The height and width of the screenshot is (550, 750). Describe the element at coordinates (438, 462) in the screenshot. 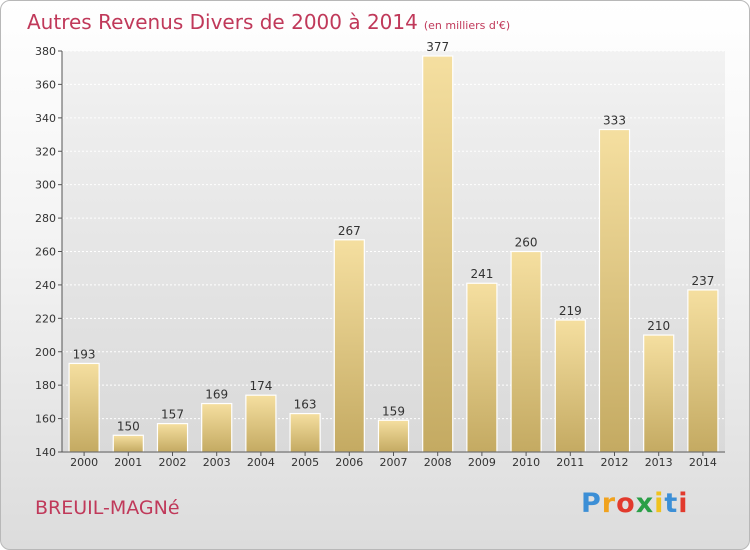

I see `x-tick-label: 2008` at that location.